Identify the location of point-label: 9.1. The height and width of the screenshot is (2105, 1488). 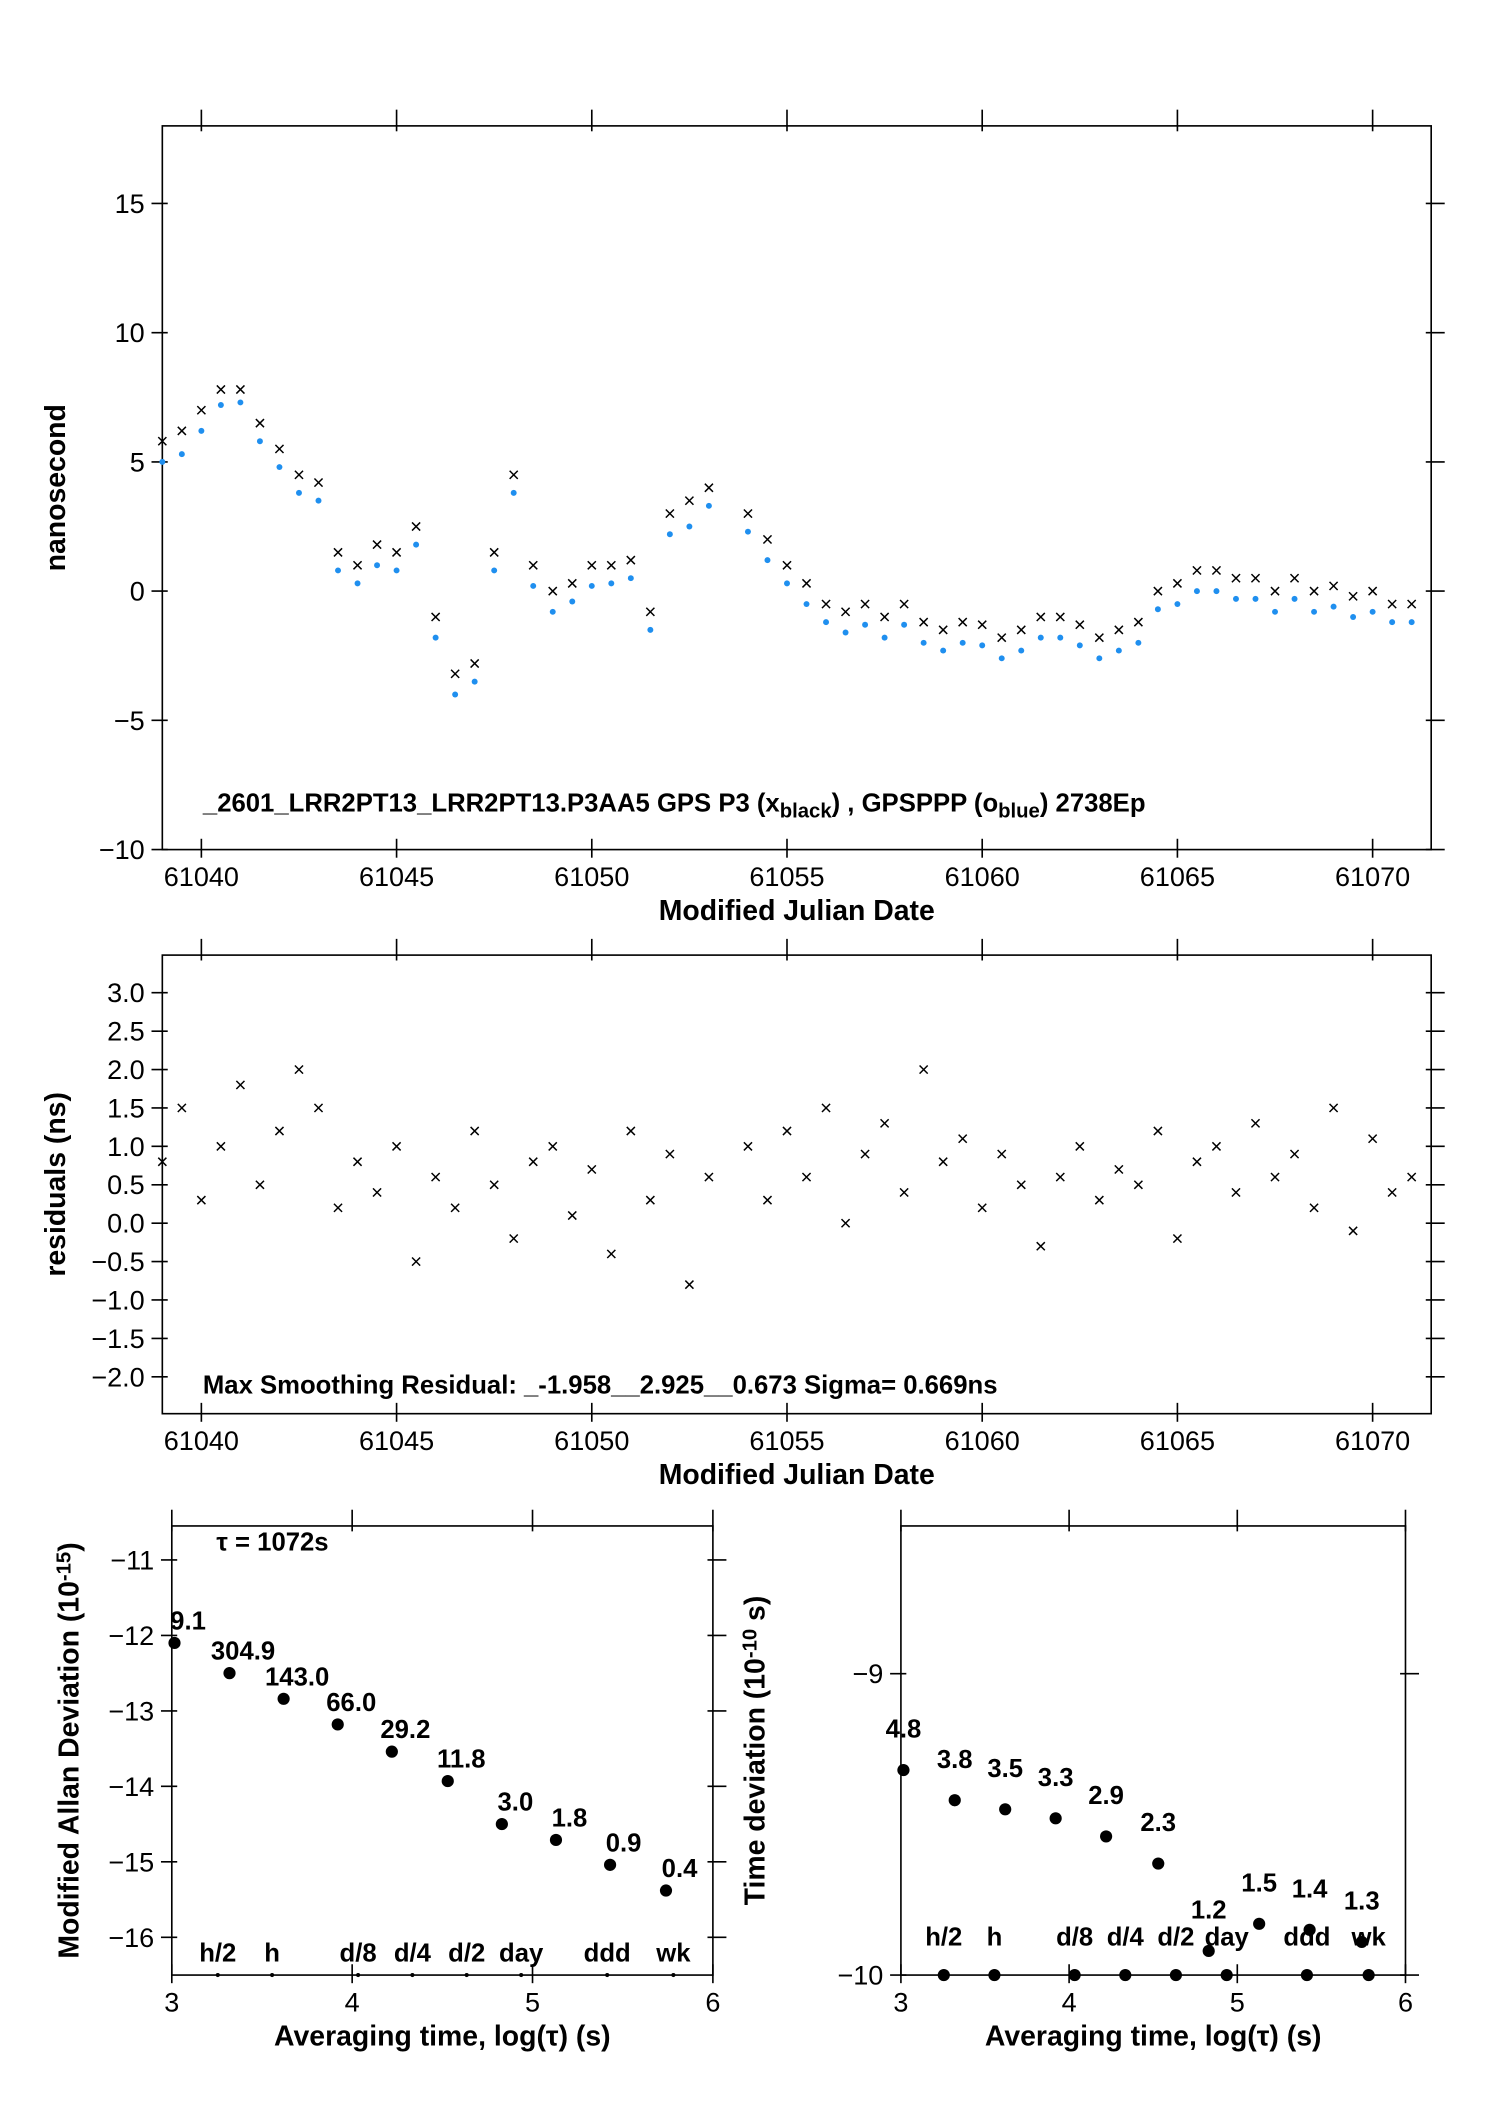
(188, 1621).